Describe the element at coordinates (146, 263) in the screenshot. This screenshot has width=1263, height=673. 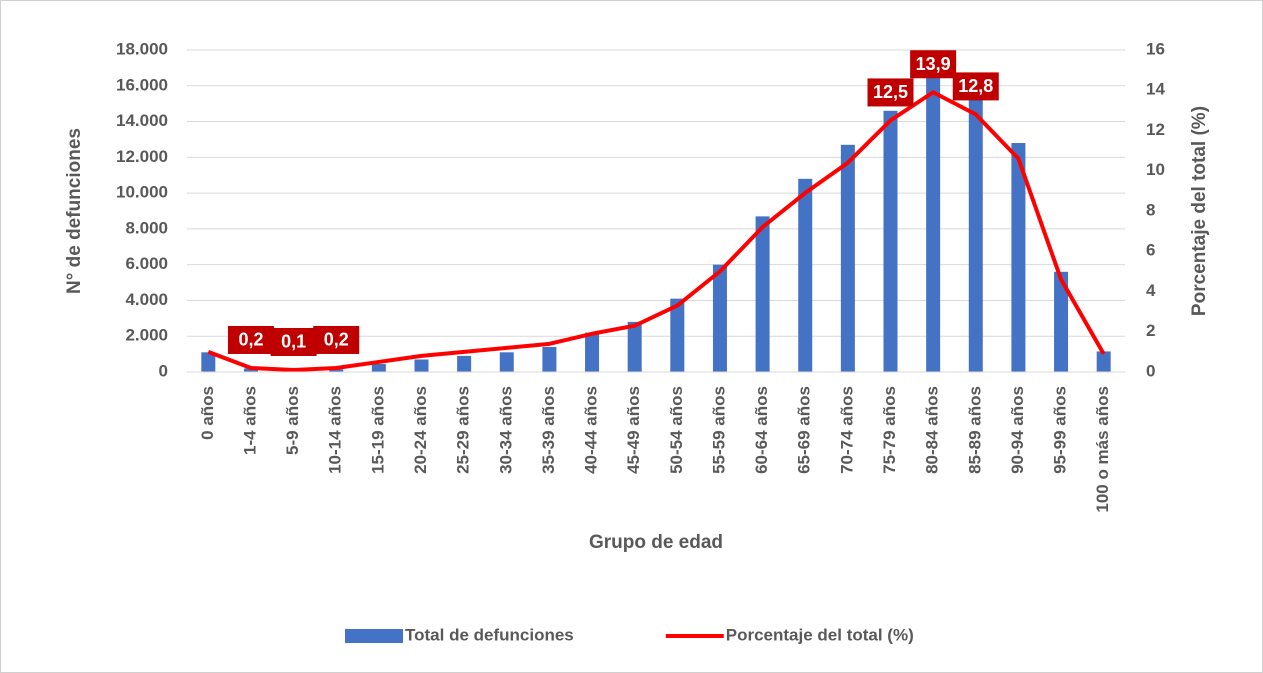
I see `y-tick-label: 6.000` at that location.